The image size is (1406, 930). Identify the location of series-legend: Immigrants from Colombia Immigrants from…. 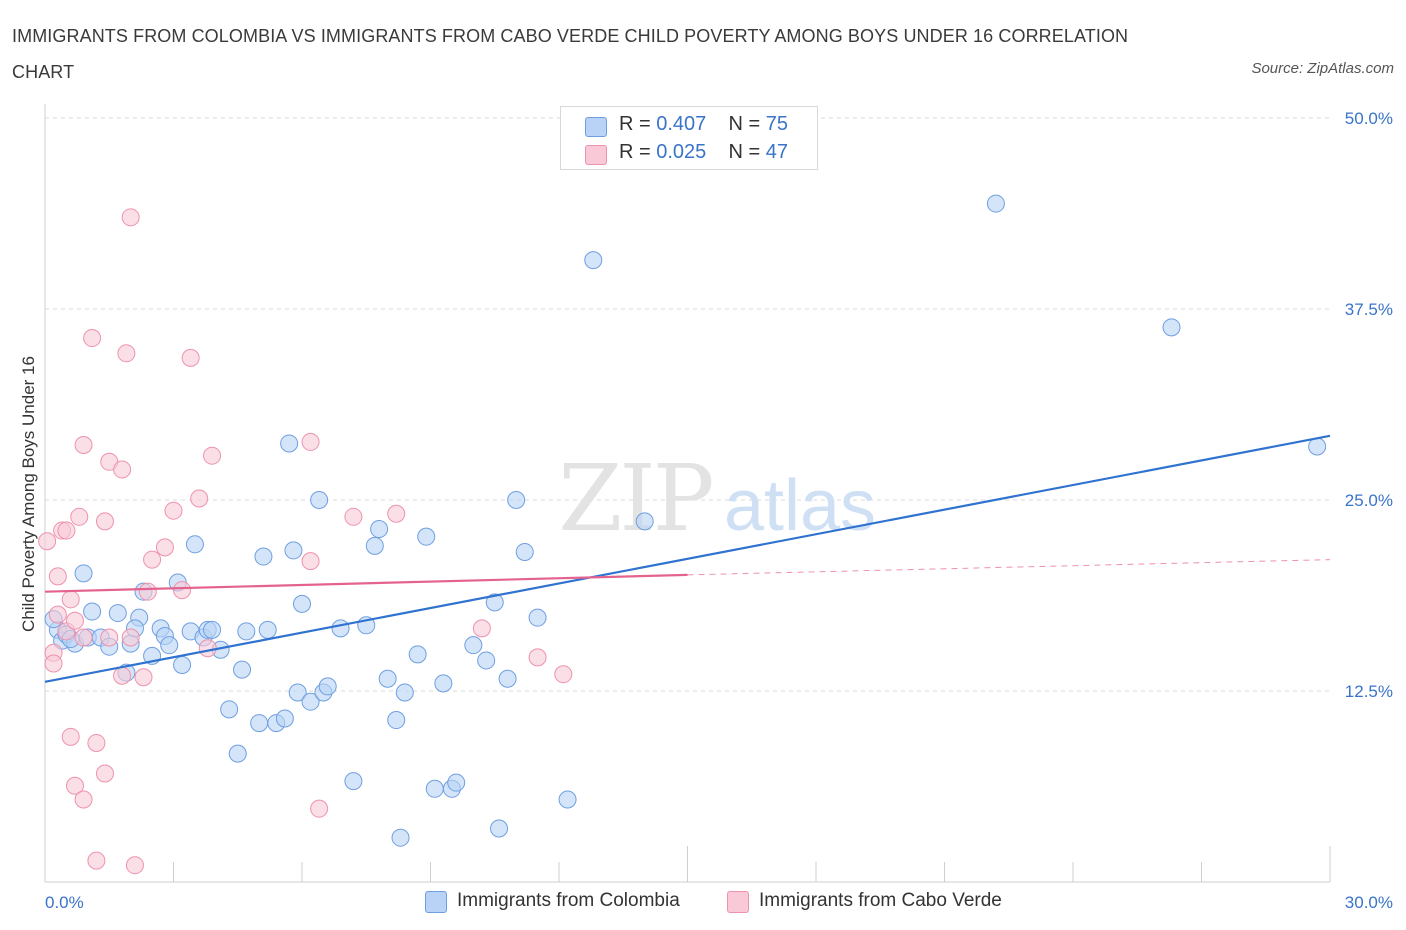
(703, 903).